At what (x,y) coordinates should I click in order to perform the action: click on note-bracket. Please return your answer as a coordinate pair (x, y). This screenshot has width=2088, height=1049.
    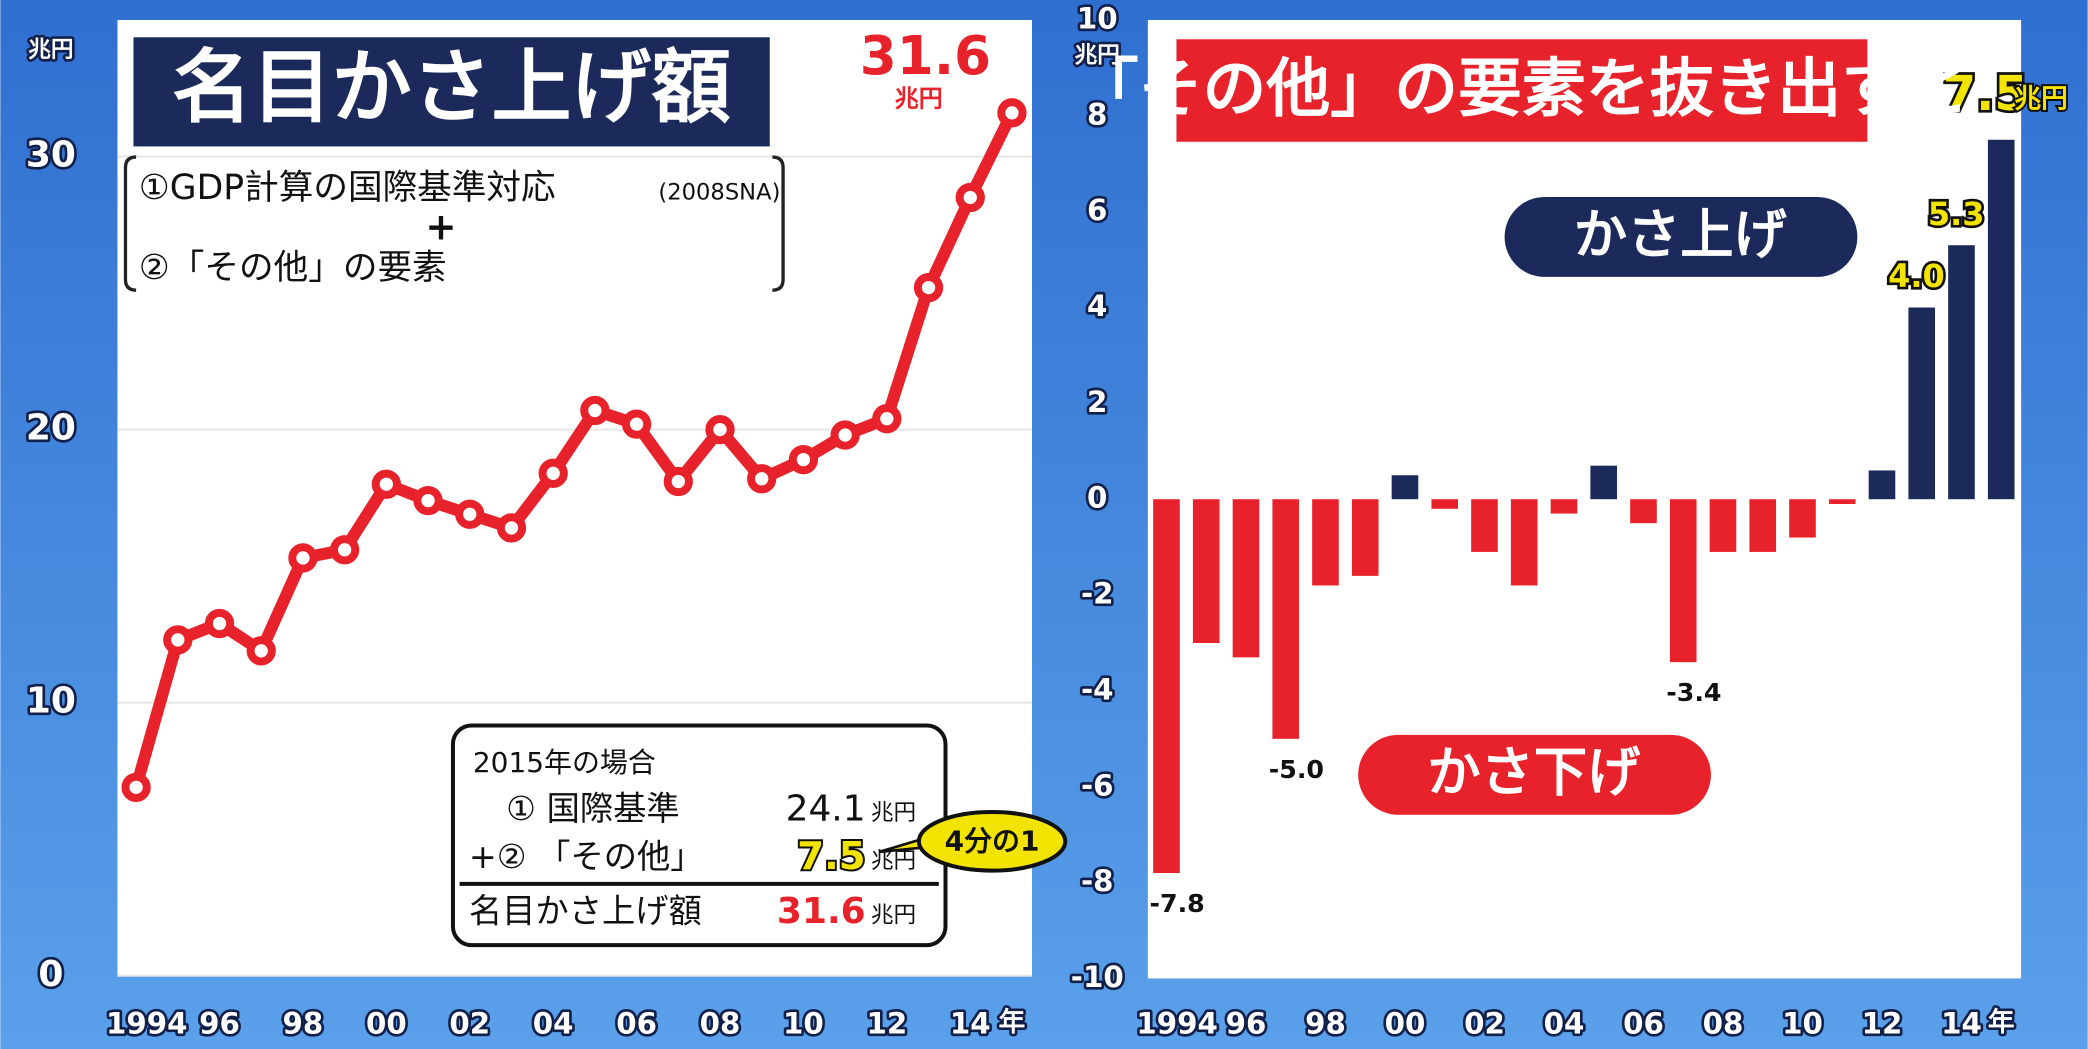
    Looking at the image, I should click on (454, 223).